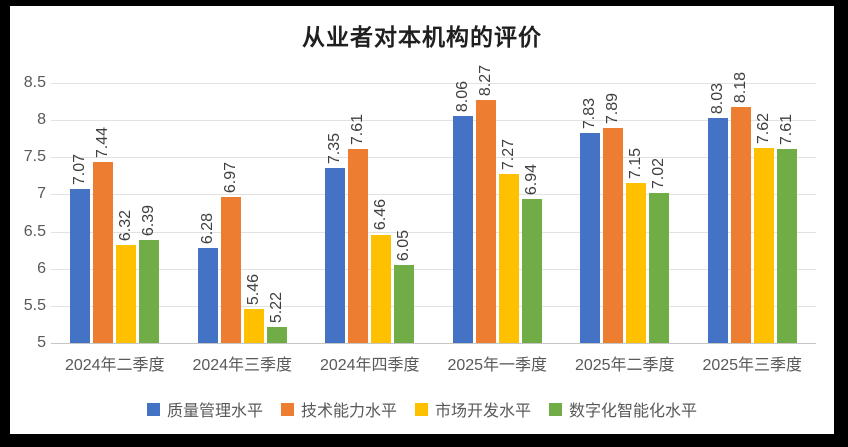 This screenshot has height=447, width=848. Describe the element at coordinates (485, 80) in the screenshot. I see `bar-value-label: 8.27` at that location.